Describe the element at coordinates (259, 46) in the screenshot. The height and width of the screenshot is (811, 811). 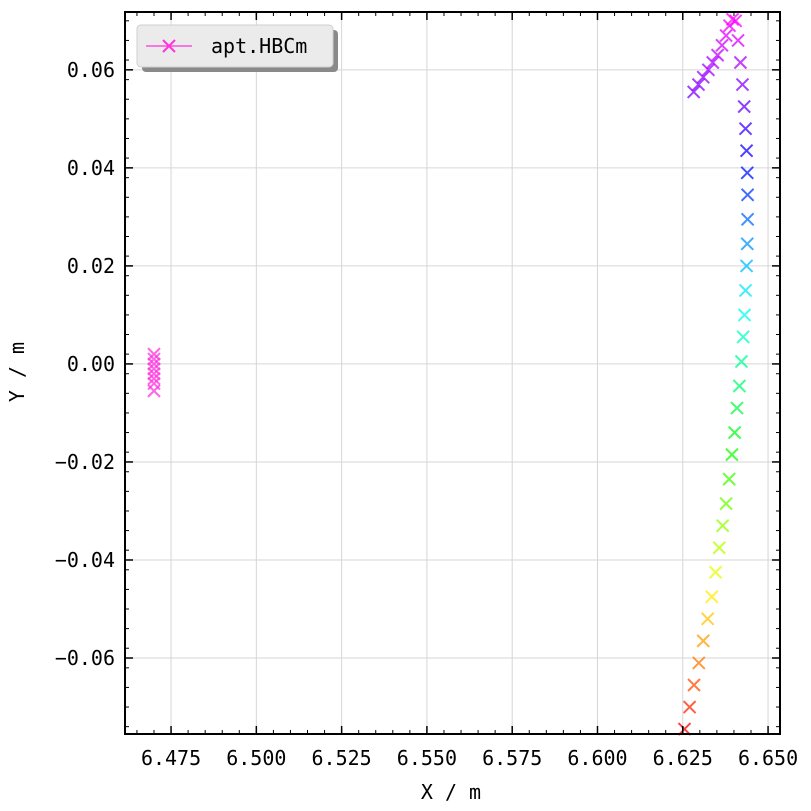
I see `legend-label: apt.HBCm` at that location.